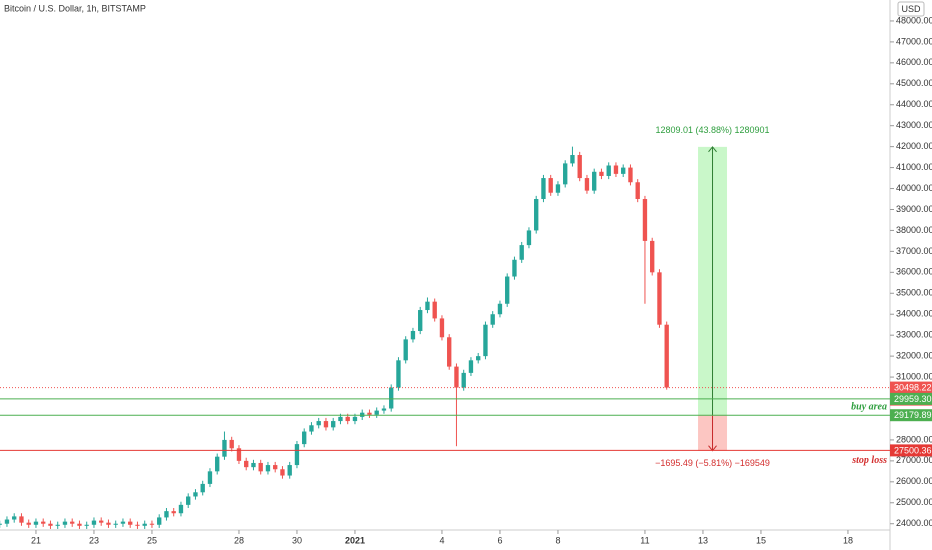 This screenshot has height=550, width=932. I want to click on y-tick-label: 34000.00, so click(914, 314).